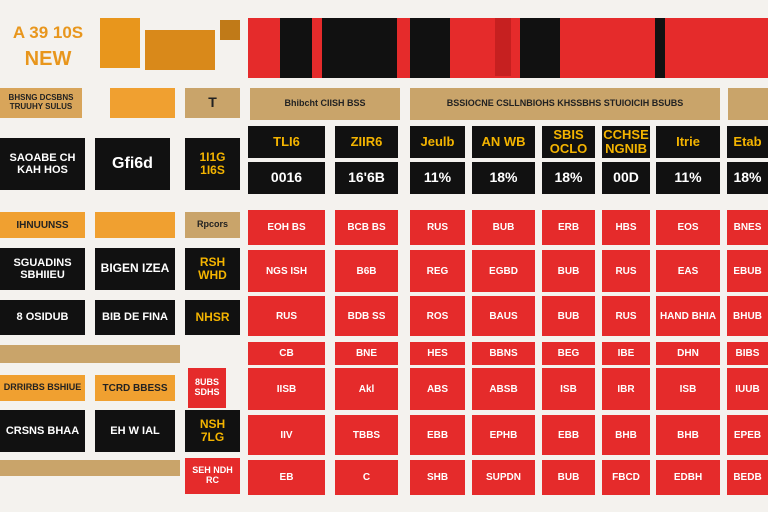  I want to click on column-header: Itrie, so click(688, 142).